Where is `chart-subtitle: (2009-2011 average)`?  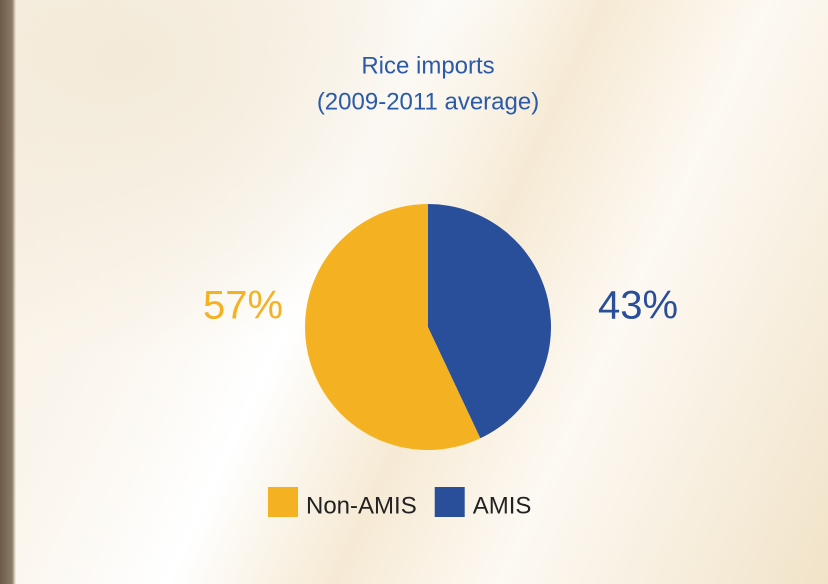 chart-subtitle: (2009-2011 average) is located at coordinates (428, 101).